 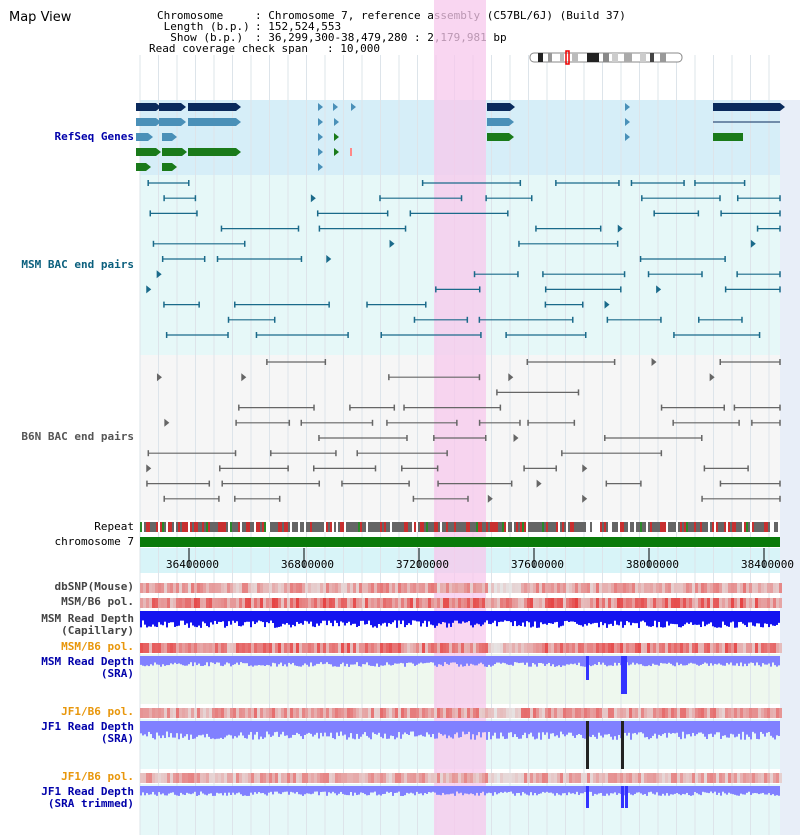 I want to click on track-label-msm-bac: MSM BAC end pairs, so click(x=77, y=264).